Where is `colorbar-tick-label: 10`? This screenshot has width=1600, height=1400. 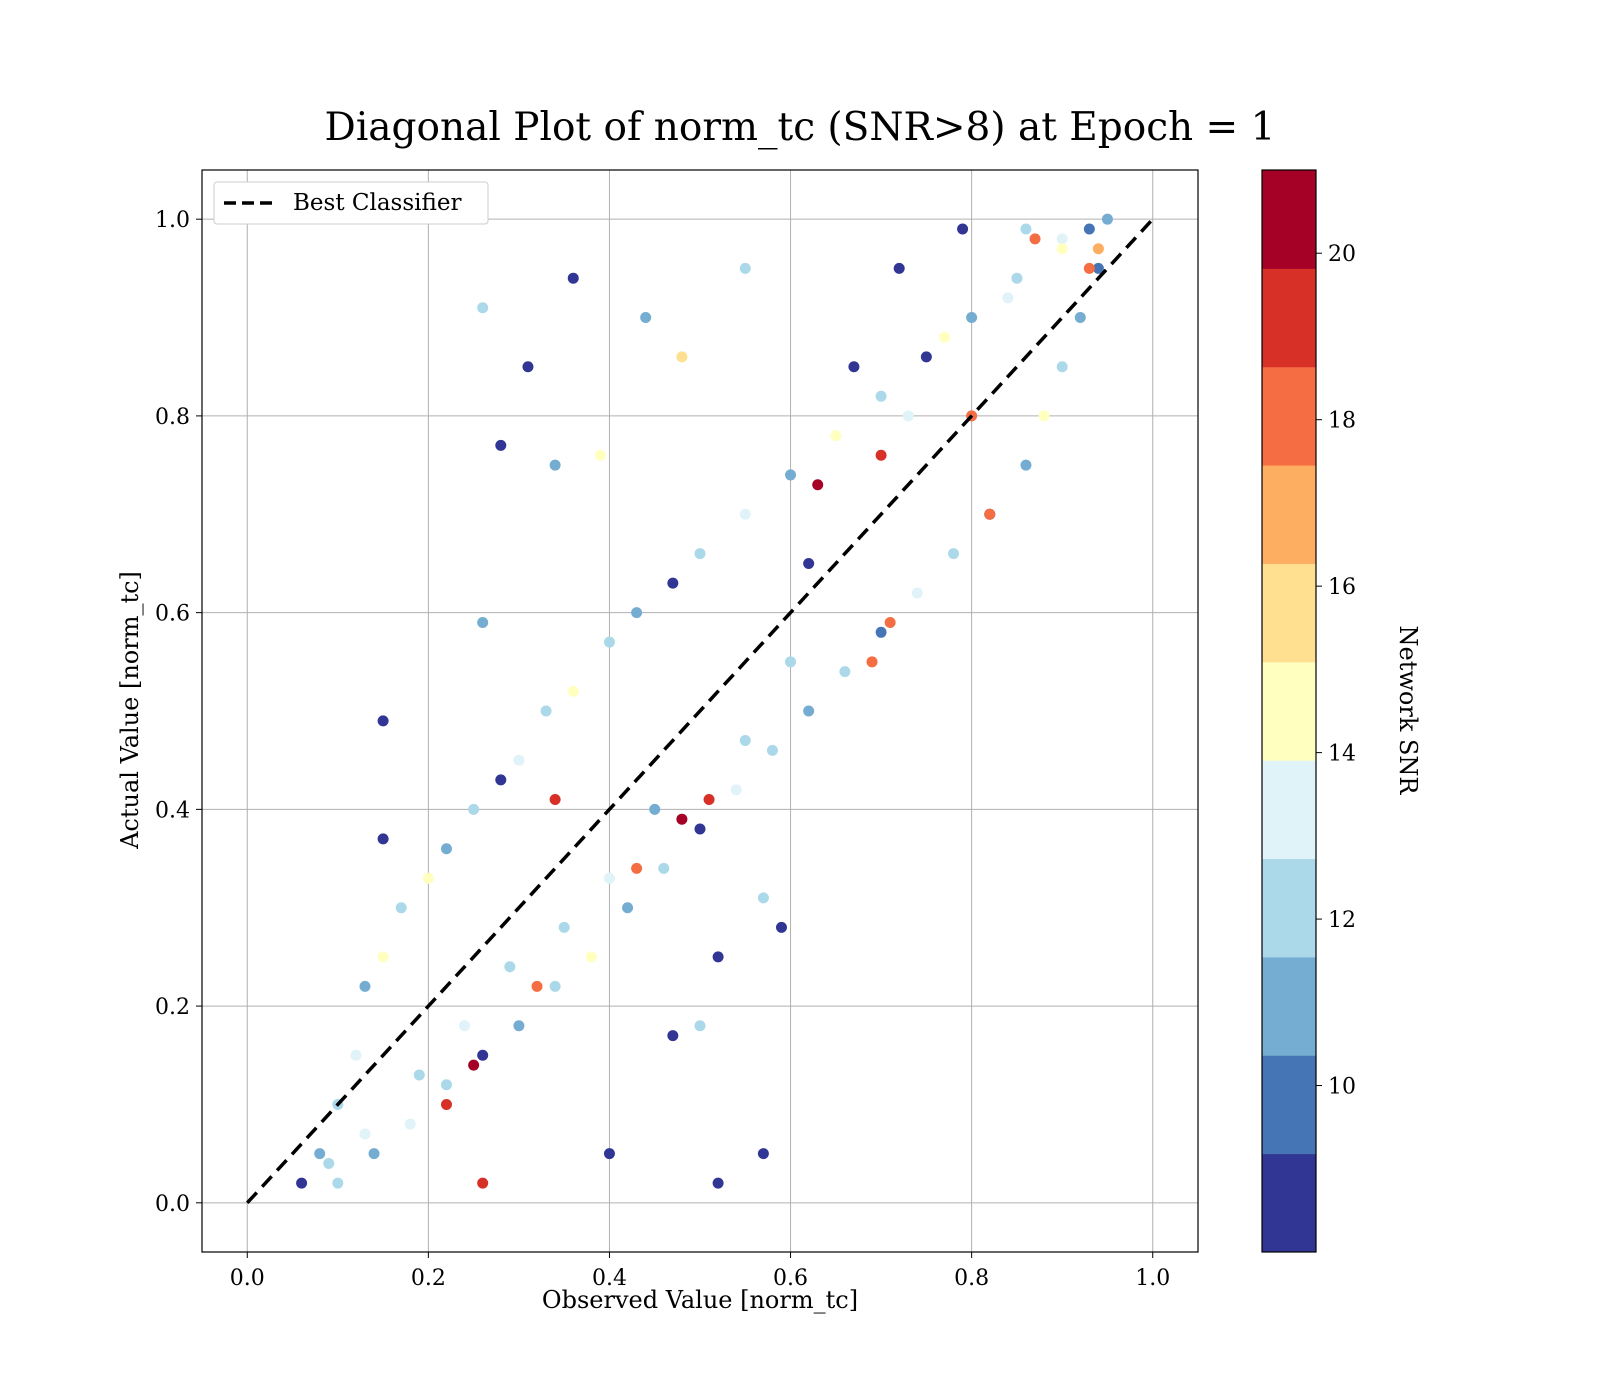 colorbar-tick-label: 10 is located at coordinates (1342, 1087).